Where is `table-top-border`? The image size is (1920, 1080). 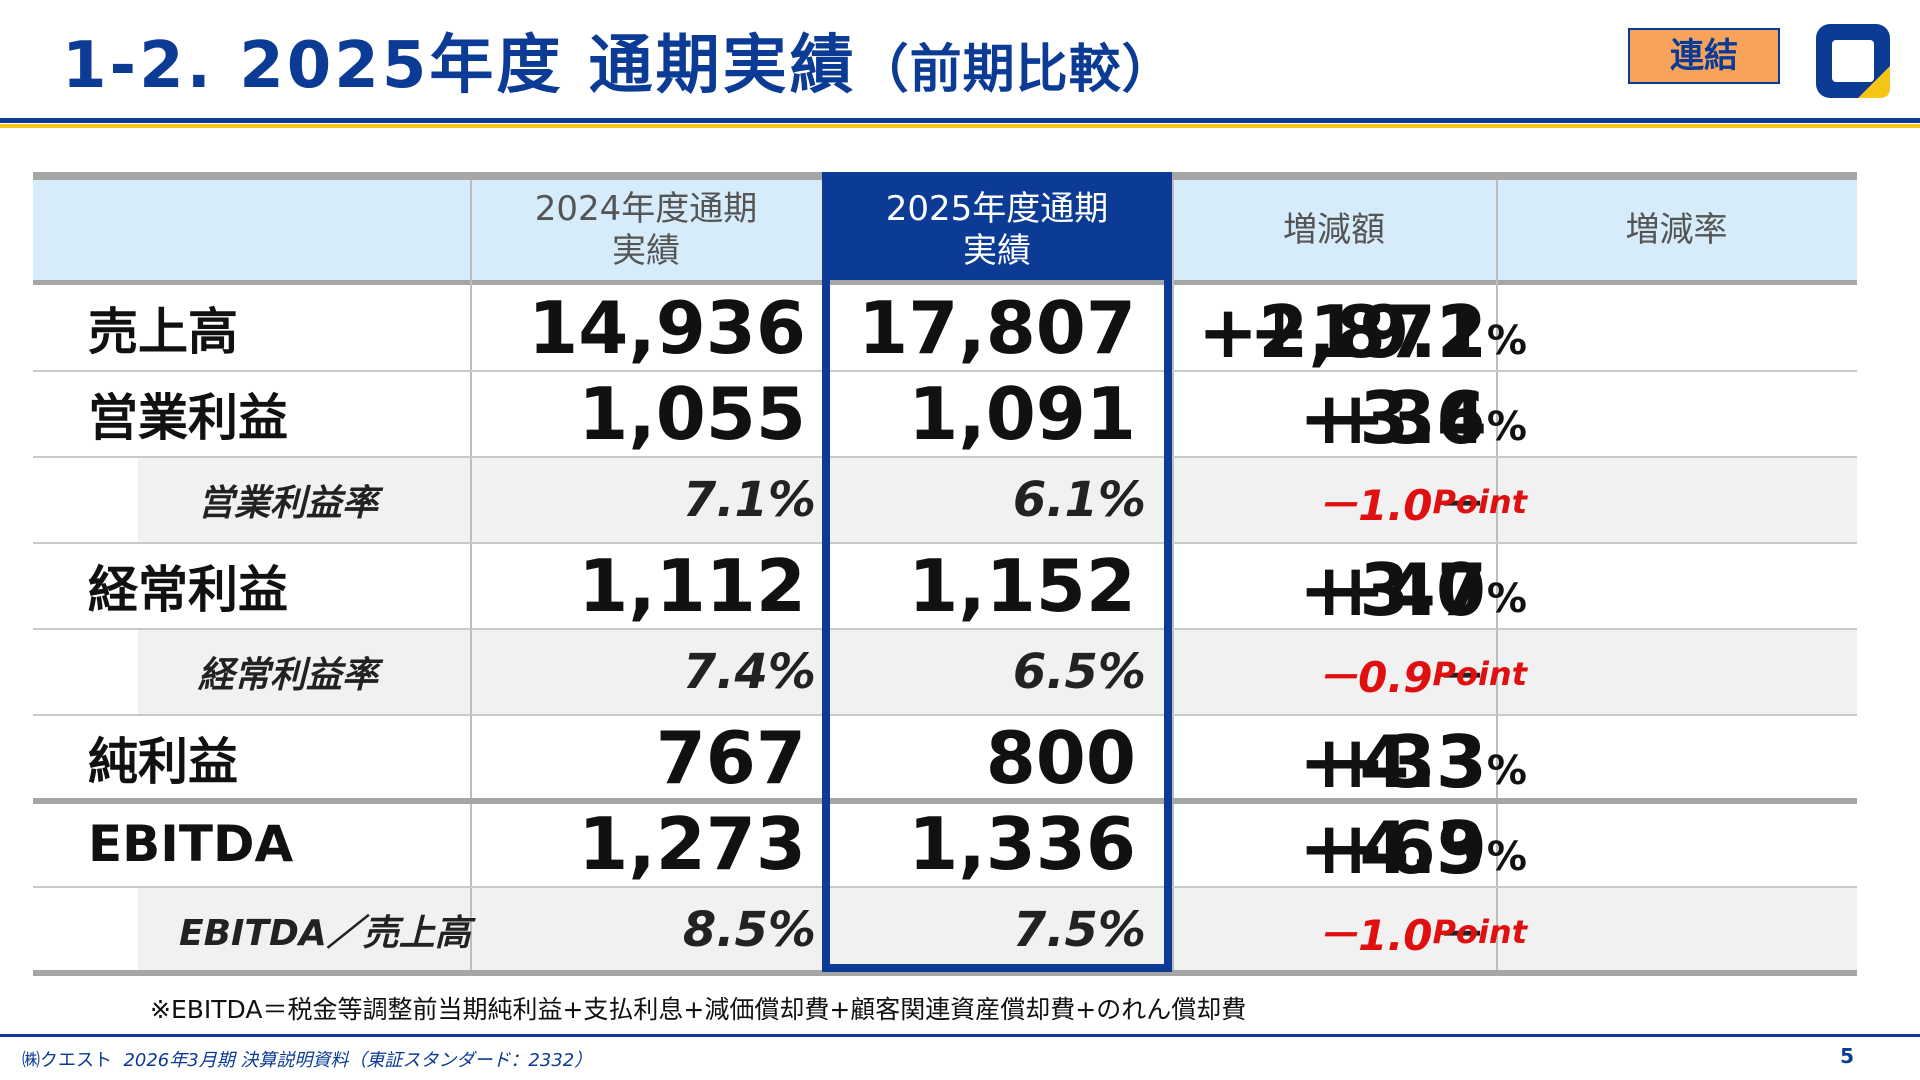 table-top-border is located at coordinates (945, 176).